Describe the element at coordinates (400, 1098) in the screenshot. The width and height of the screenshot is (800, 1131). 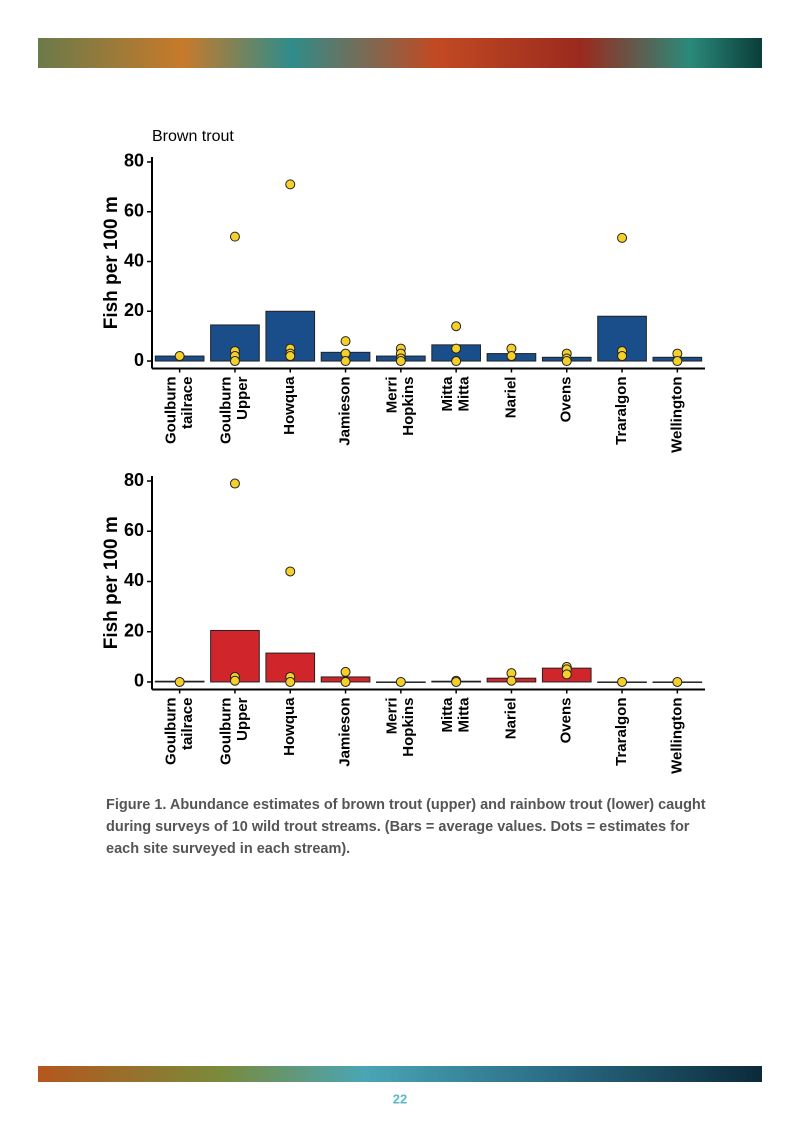
I see `page-number: 22` at that location.